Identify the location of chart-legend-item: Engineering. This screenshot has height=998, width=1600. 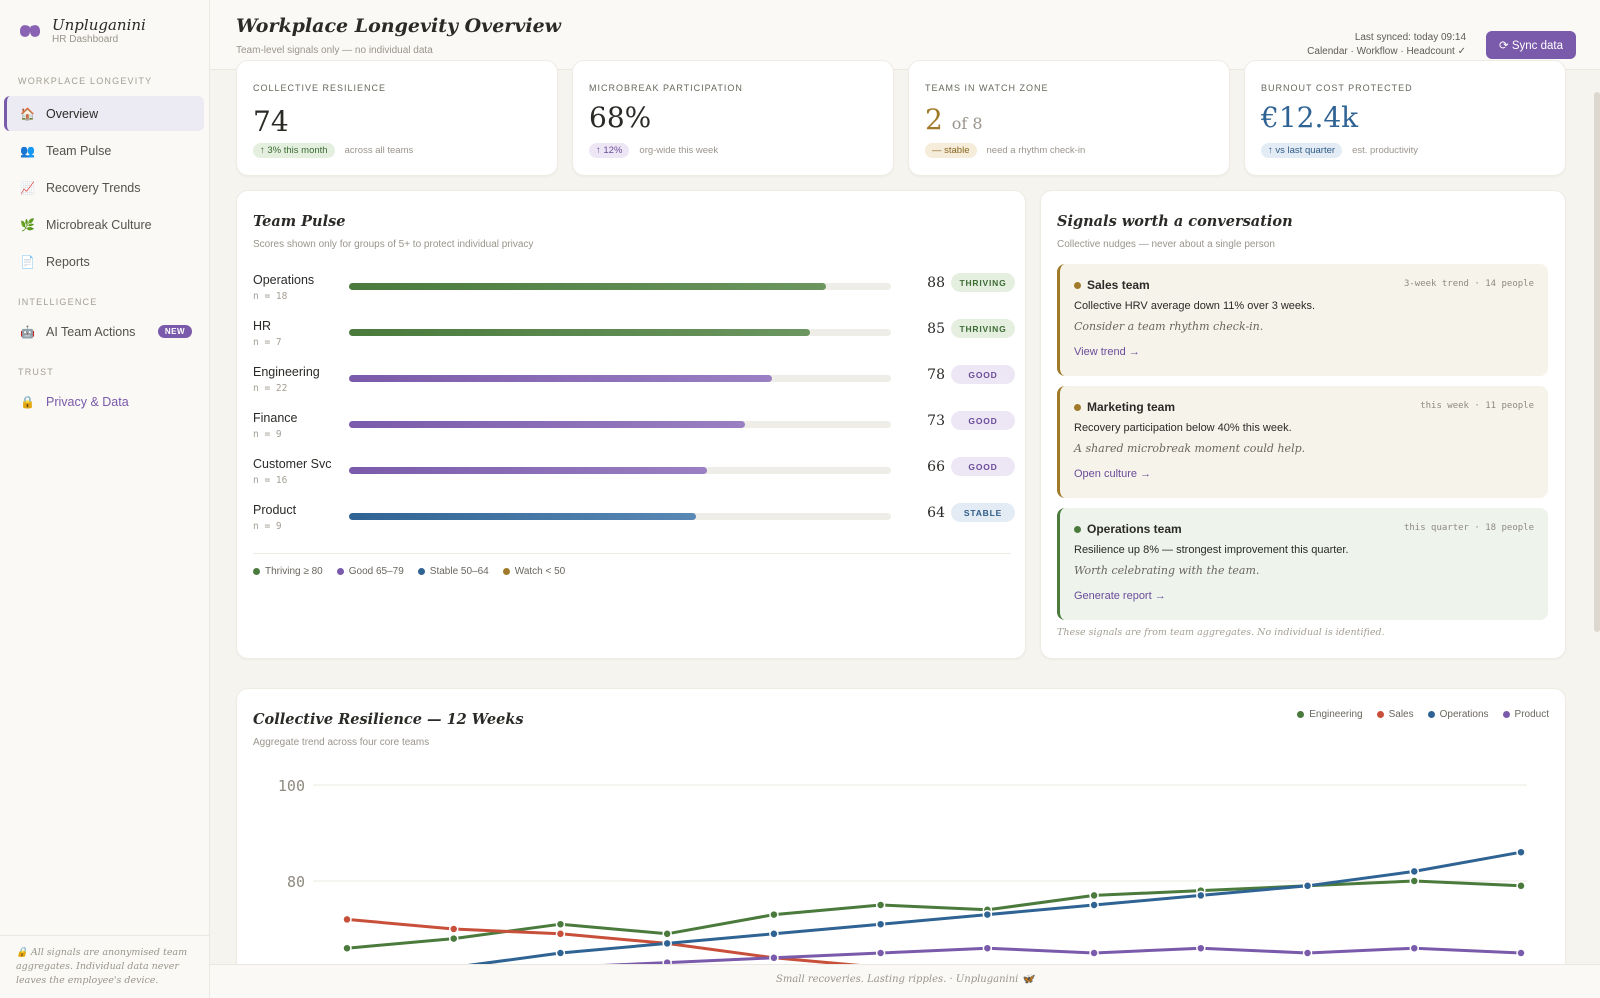
(1330, 714).